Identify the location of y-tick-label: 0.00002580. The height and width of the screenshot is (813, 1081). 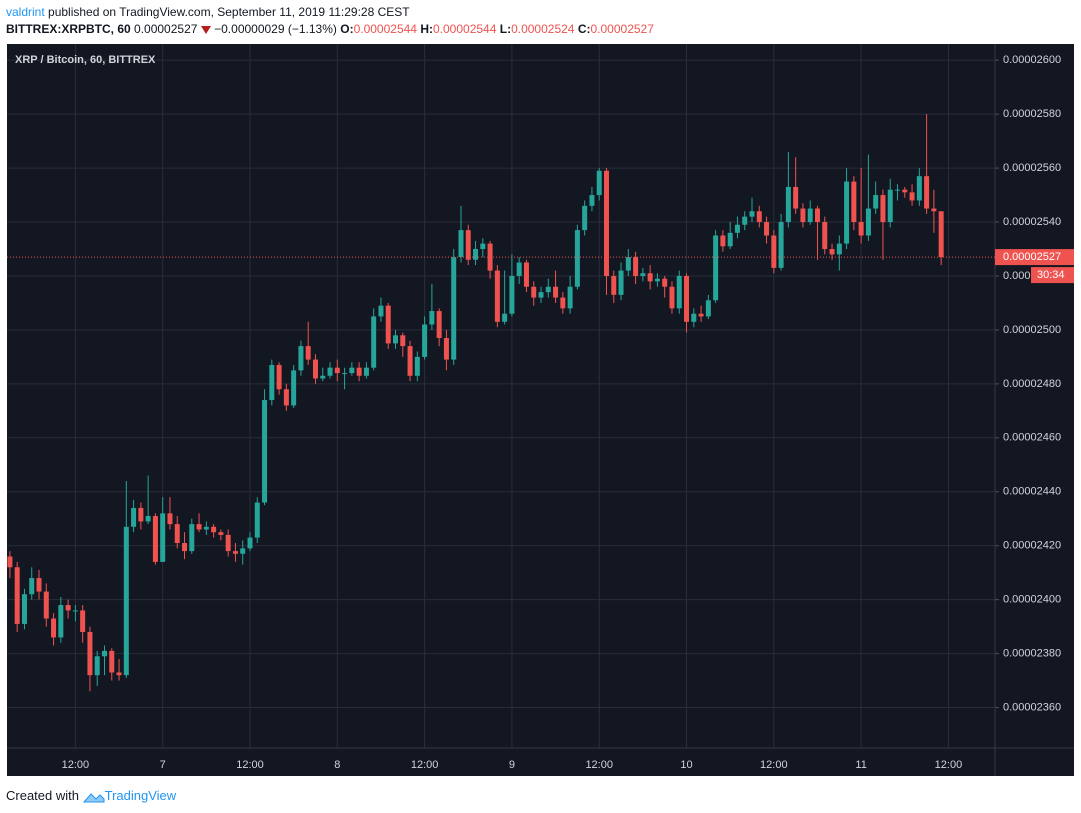
(1032, 114).